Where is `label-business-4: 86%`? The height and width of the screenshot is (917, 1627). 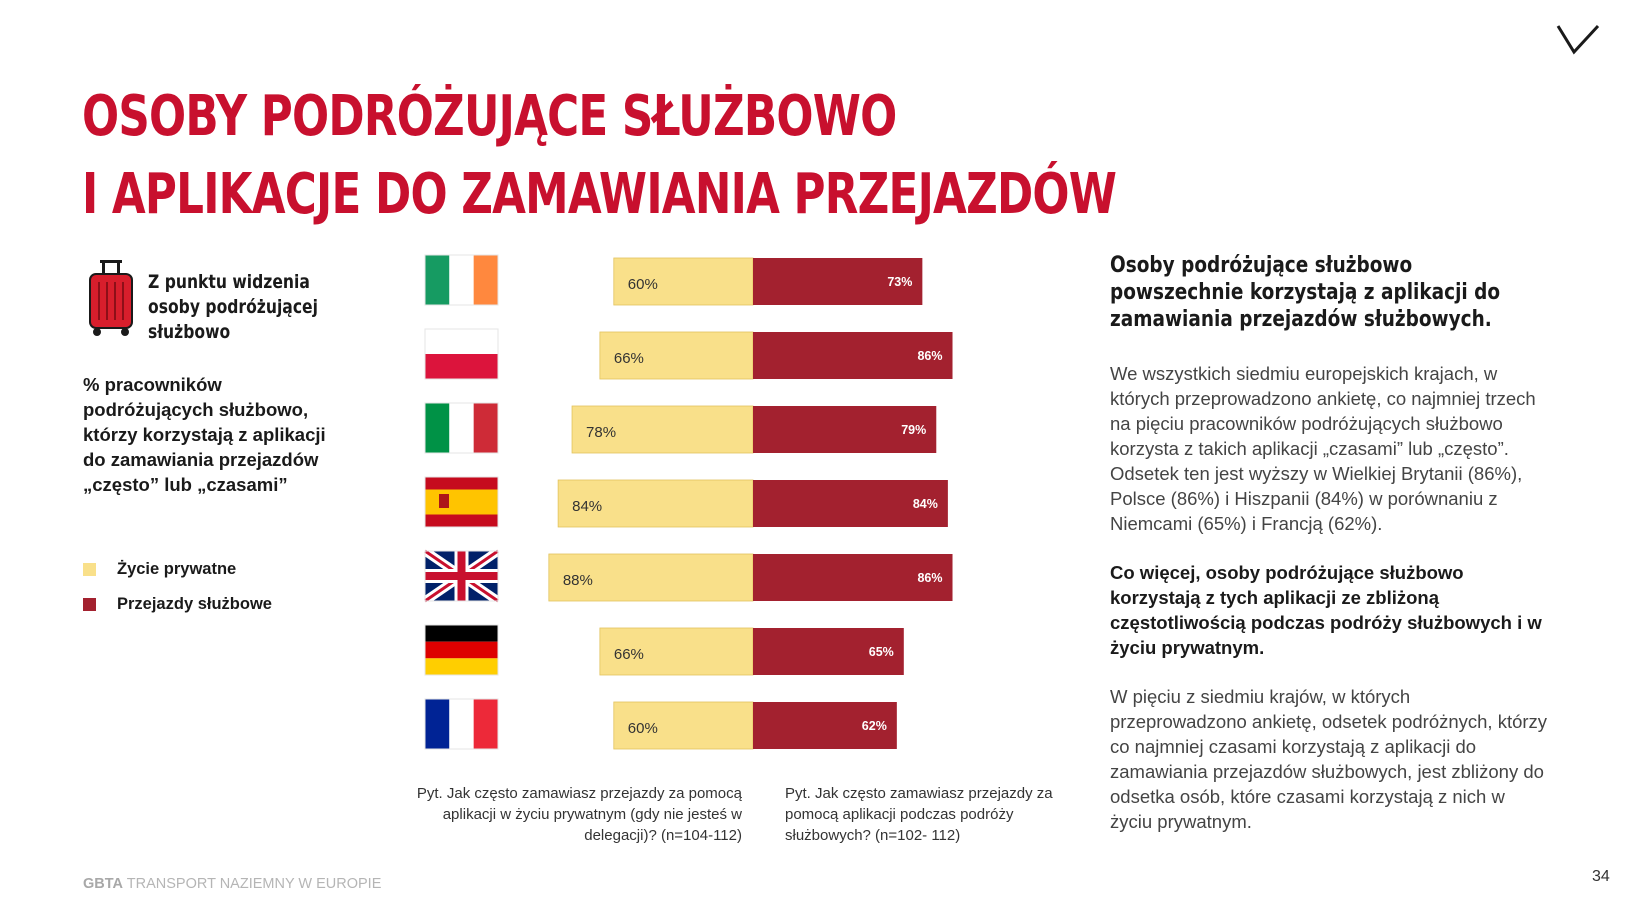 label-business-4: 86% is located at coordinates (929, 578).